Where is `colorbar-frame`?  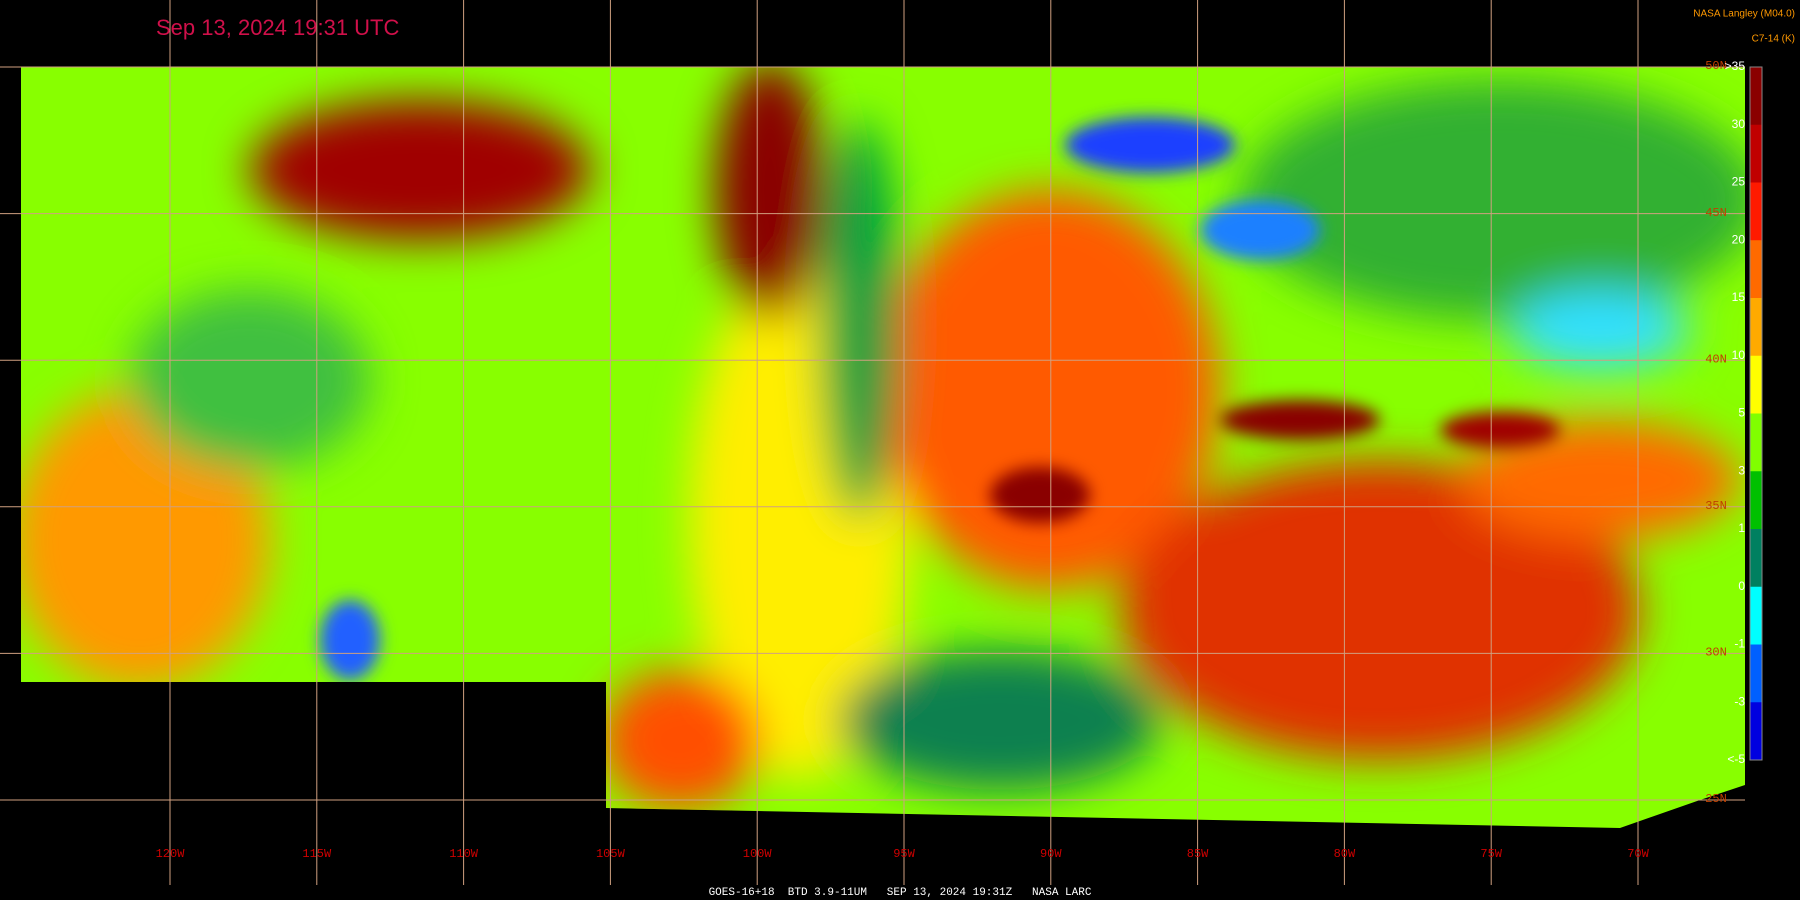
colorbar-frame is located at coordinates (1756, 413).